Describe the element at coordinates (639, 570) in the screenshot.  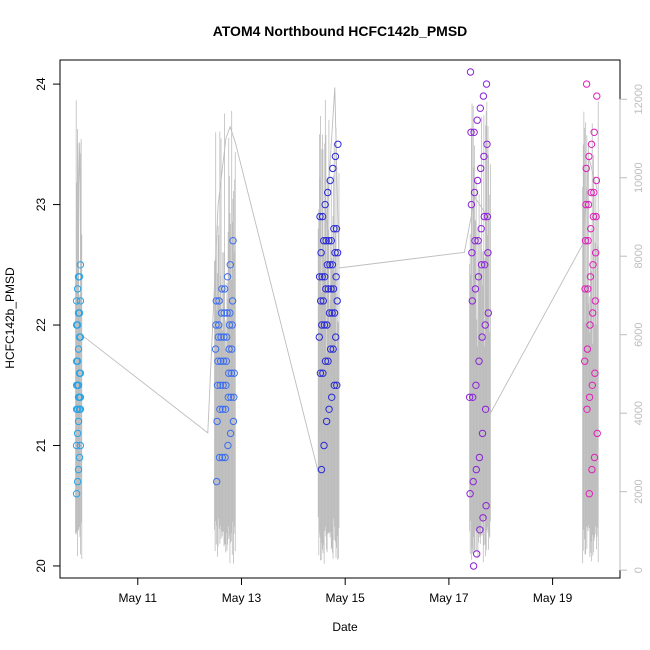
I see `secondary-tick-label: 0` at that location.